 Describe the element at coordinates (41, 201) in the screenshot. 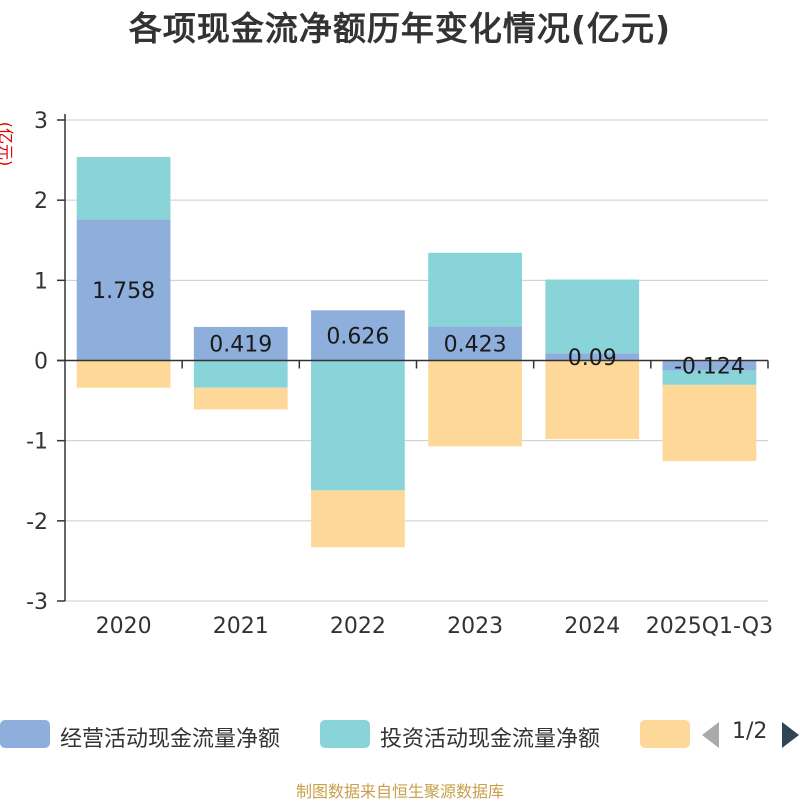

I see `y-tick-label: 2` at that location.